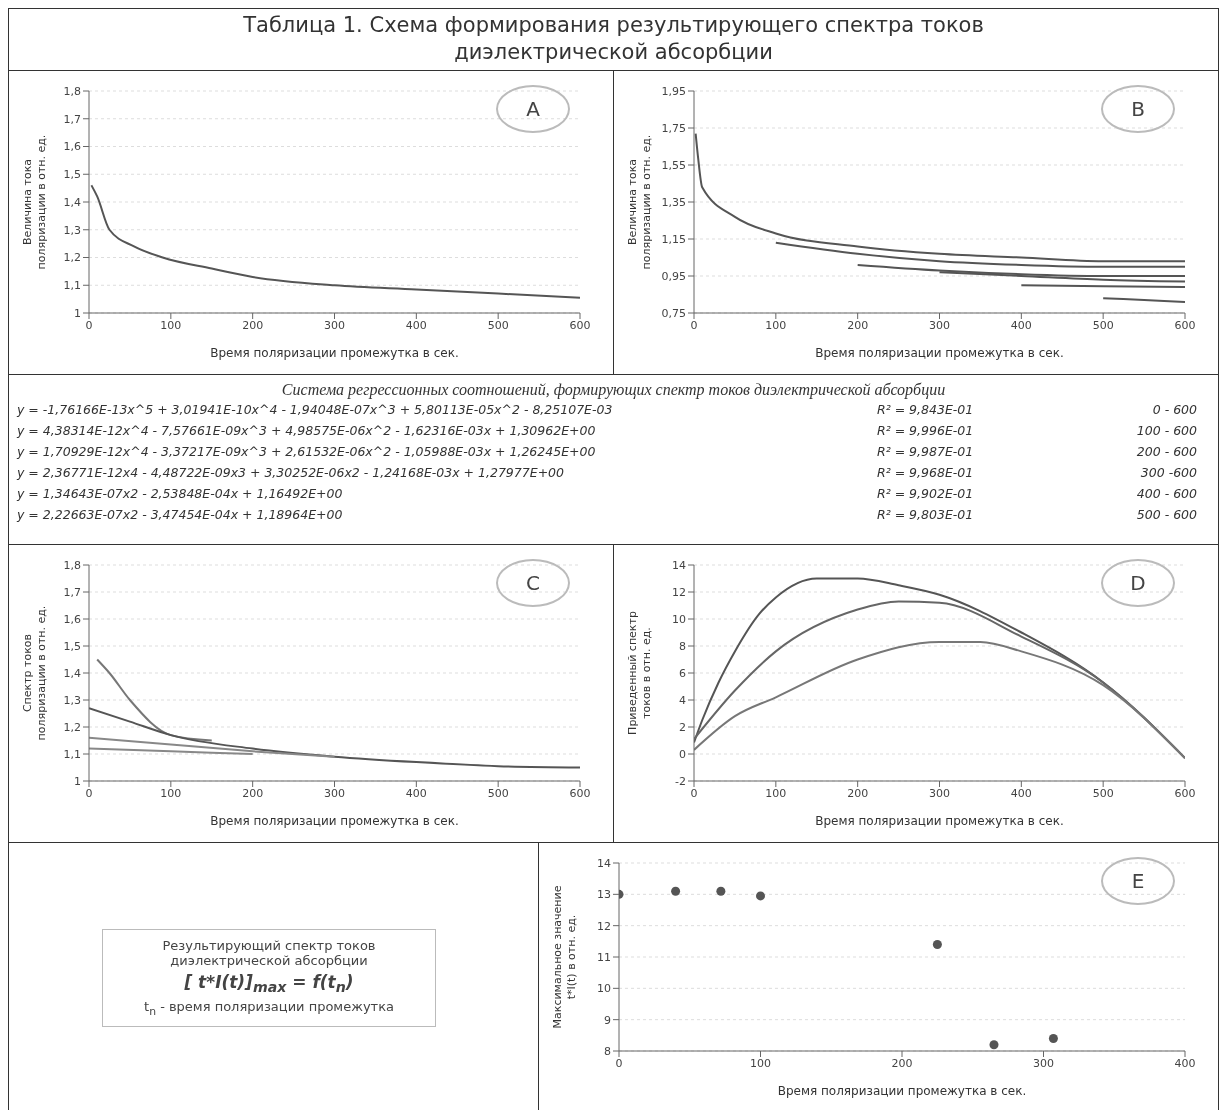 Image resolution: width=1226 pixels, height=1110 pixels. I want to click on text: R² = 9,843E-01, so click(926, 410).